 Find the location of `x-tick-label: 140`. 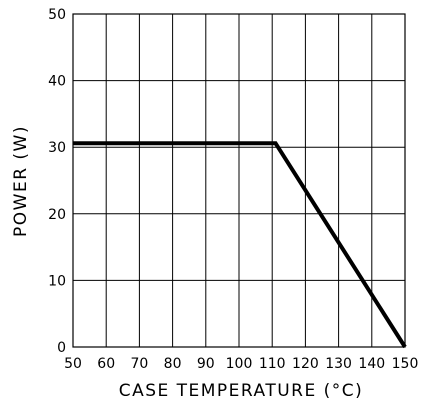

x-tick-label: 140 is located at coordinates (371, 364).